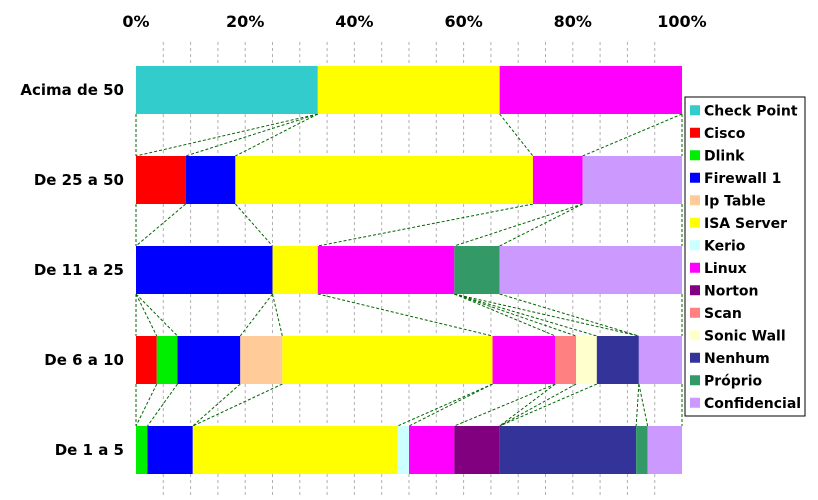  I want to click on bar-de-1-a-5-confidencial, so click(664, 450).